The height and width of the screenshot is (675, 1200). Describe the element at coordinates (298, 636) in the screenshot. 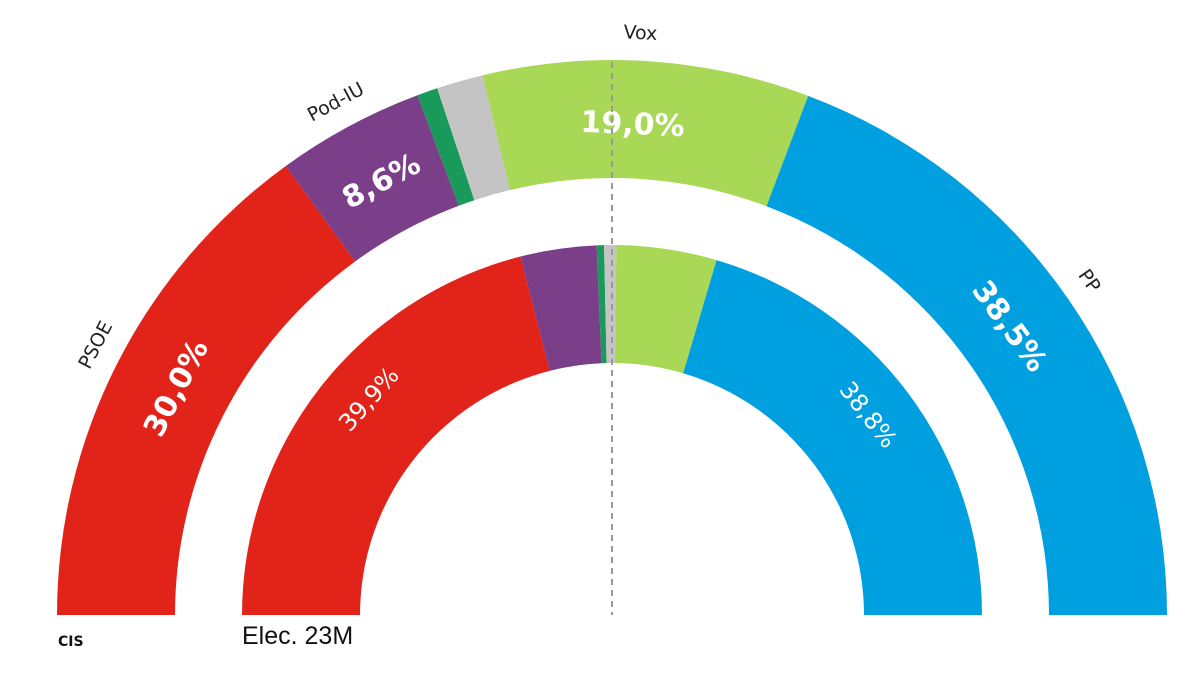

I see `inner-ring-label: Elec. 23M` at that location.